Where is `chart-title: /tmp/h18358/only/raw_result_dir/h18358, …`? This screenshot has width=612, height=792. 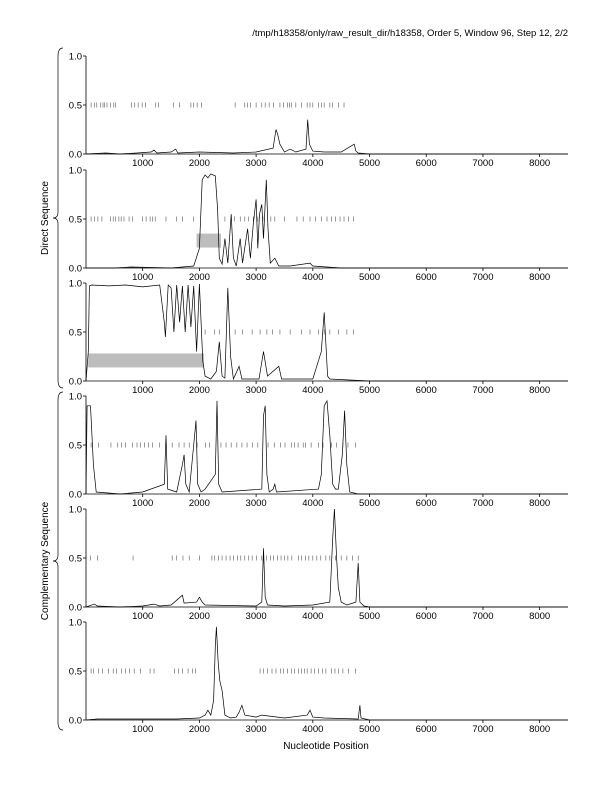
chart-title: /tmp/h18358/only/raw_result_dir/h18358, … is located at coordinates (410, 33).